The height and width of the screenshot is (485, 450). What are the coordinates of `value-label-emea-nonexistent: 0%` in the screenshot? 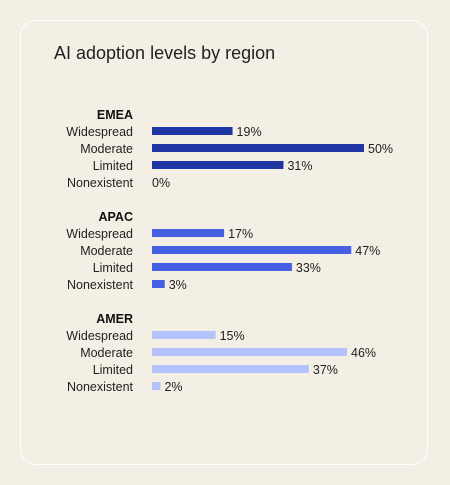 It's located at (161, 183).